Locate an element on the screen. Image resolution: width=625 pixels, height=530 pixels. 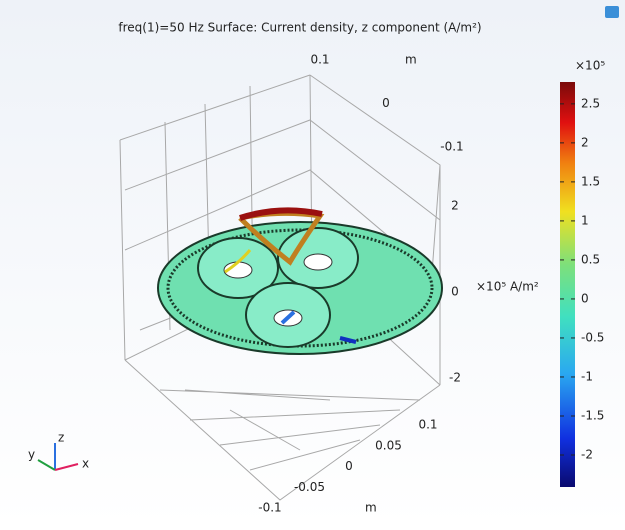
colorbar-tick-label: -1 is located at coordinates (587, 376).